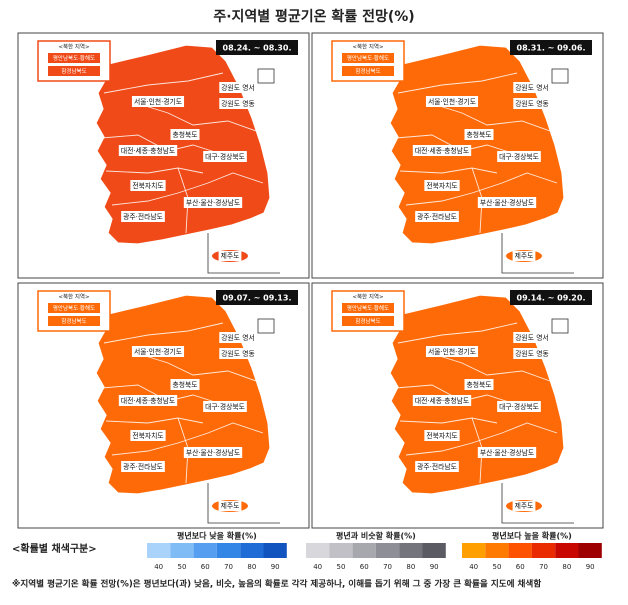 Image resolution: width=628 pixels, height=605 pixels. Describe the element at coordinates (520, 567) in the screenshot. I see `legend-tick: 60` at that location.